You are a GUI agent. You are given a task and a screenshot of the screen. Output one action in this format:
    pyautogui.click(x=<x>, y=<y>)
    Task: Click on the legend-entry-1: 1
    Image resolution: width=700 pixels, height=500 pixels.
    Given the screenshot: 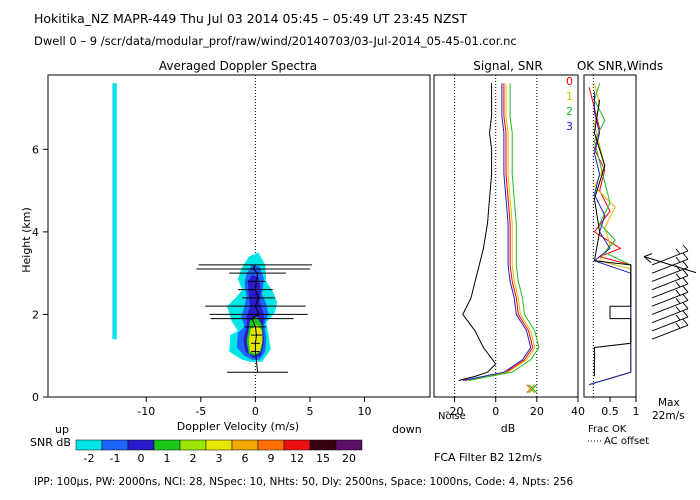 What is the action you would take?
    pyautogui.click(x=569, y=96)
    